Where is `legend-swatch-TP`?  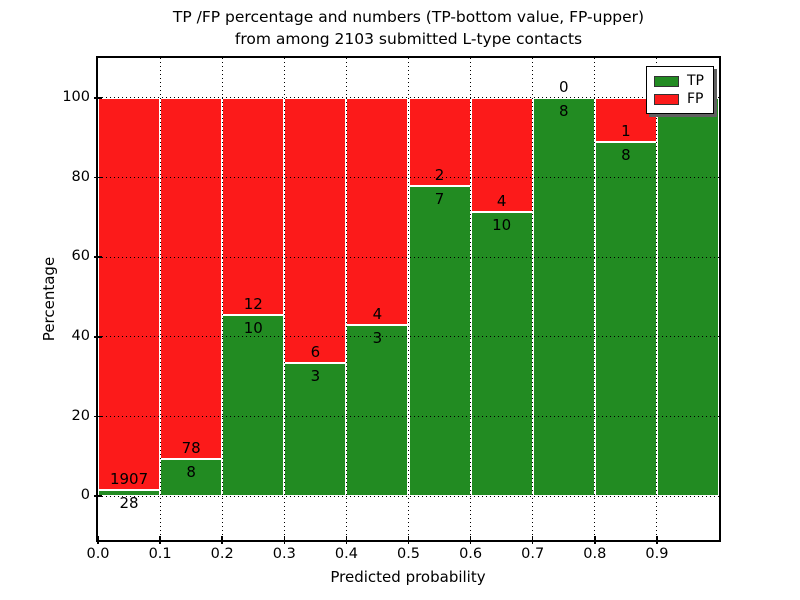 legend-swatch-TP is located at coordinates (666, 81).